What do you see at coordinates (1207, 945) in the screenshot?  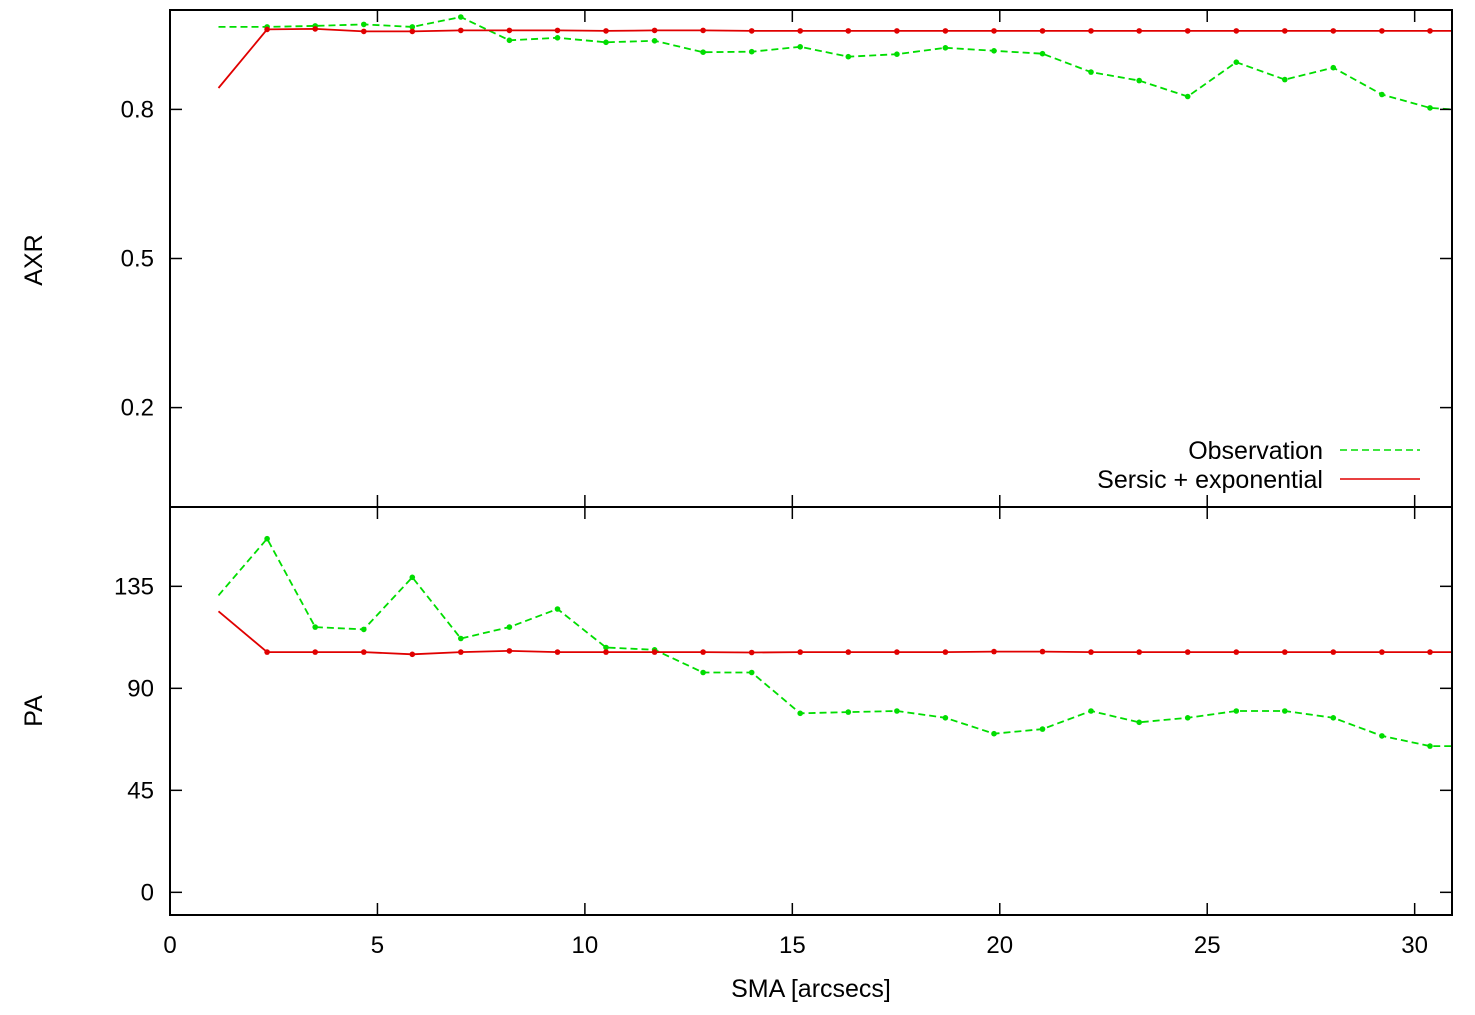 I see `x-tick-label: 25` at bounding box center [1207, 945].